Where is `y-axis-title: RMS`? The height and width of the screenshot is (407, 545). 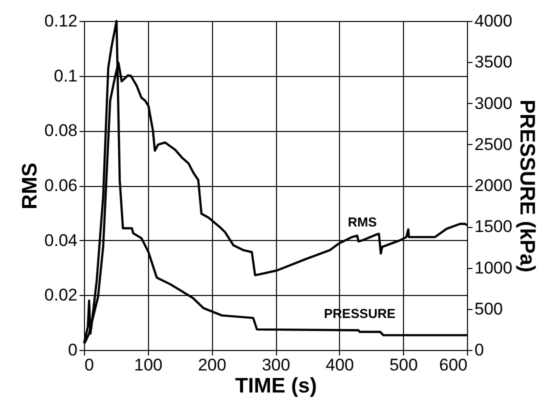 y-axis-title: RMS is located at coordinates (30, 186).